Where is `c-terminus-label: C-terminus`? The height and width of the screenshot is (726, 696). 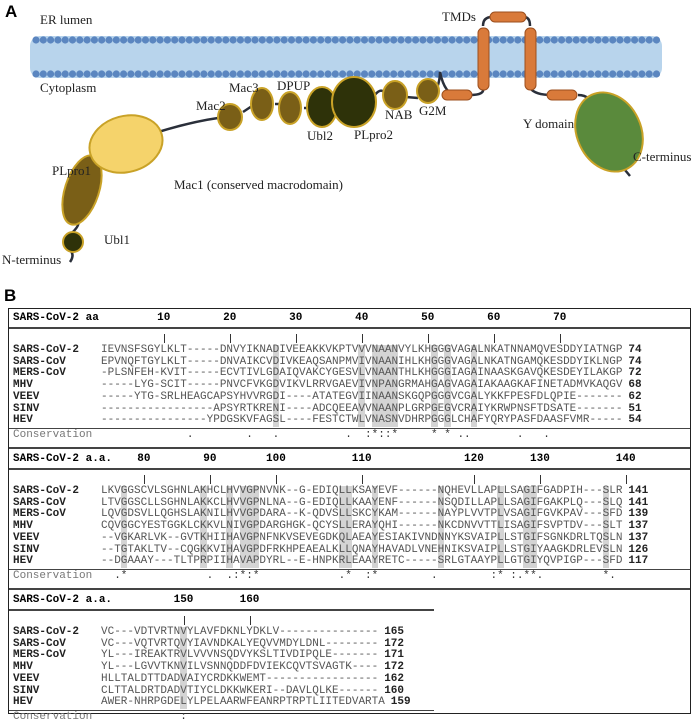 c-terminus-label: C-terminus is located at coordinates (662, 156).